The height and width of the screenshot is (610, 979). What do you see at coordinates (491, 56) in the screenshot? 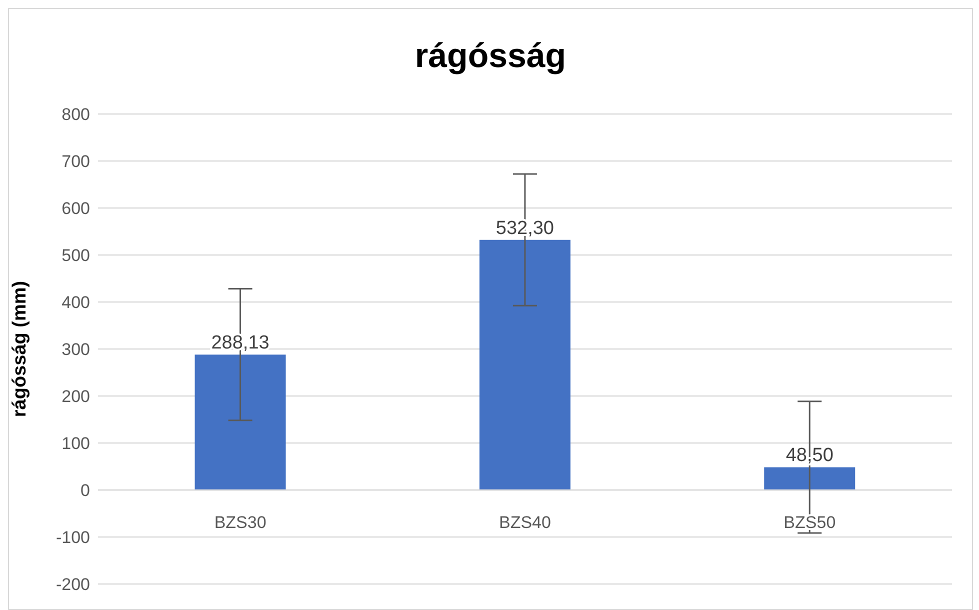
I see `chart-title: rágósság` at bounding box center [491, 56].